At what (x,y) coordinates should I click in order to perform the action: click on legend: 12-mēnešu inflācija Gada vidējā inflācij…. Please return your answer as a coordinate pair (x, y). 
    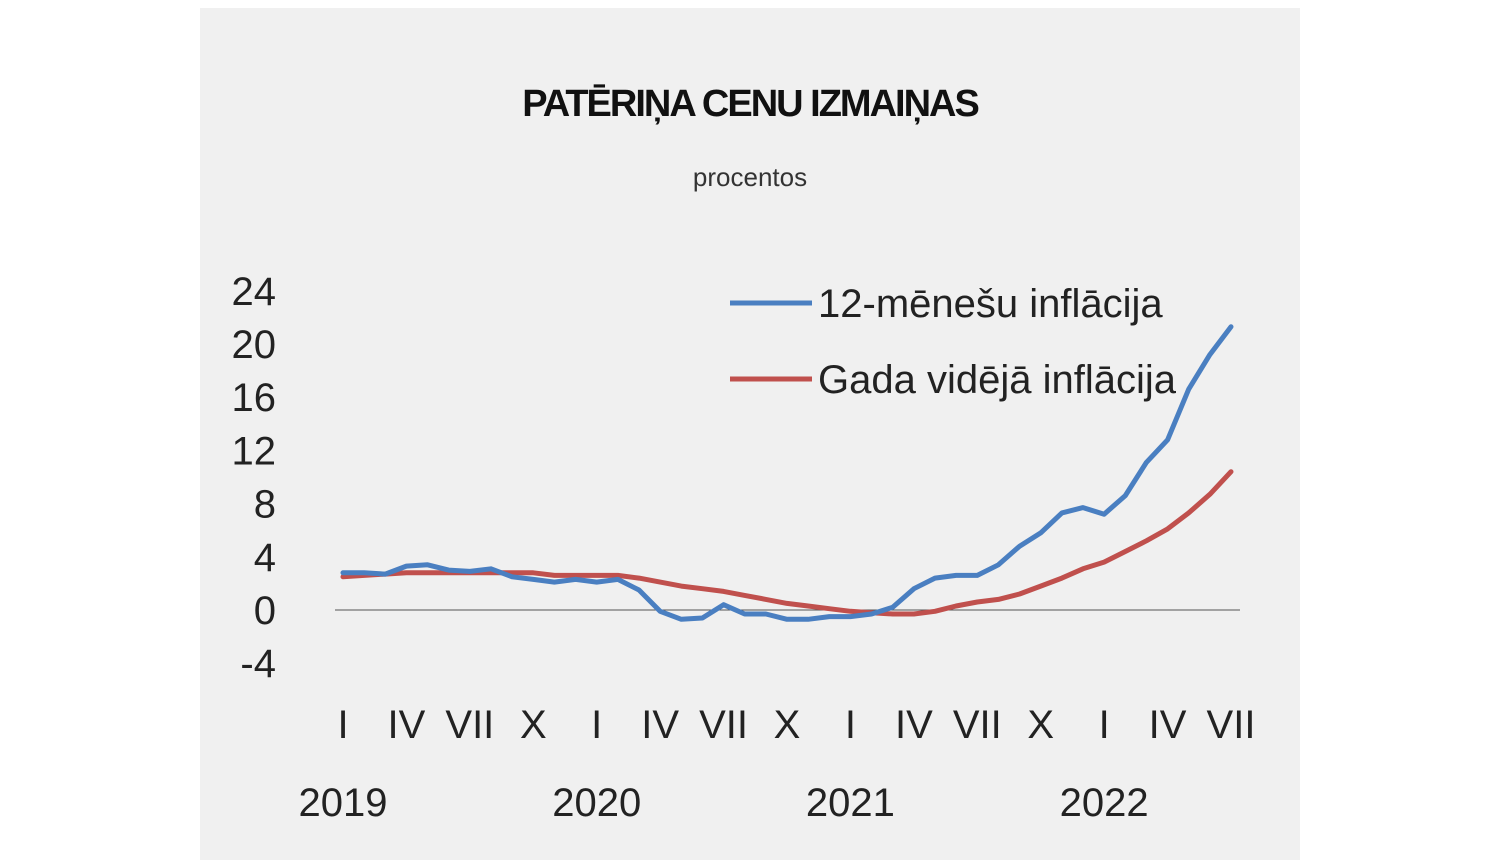
    Looking at the image, I should click on (953, 342).